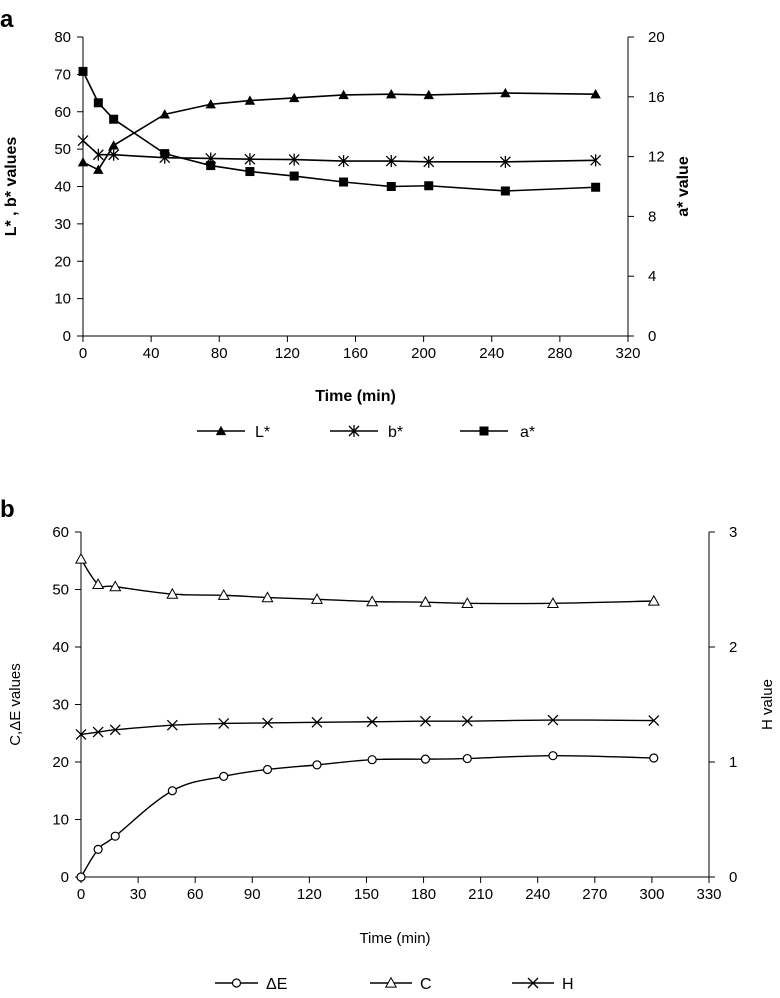 The image size is (780, 998). What do you see at coordinates (733, 762) in the screenshot?
I see `y2-tick-label: 1` at bounding box center [733, 762].